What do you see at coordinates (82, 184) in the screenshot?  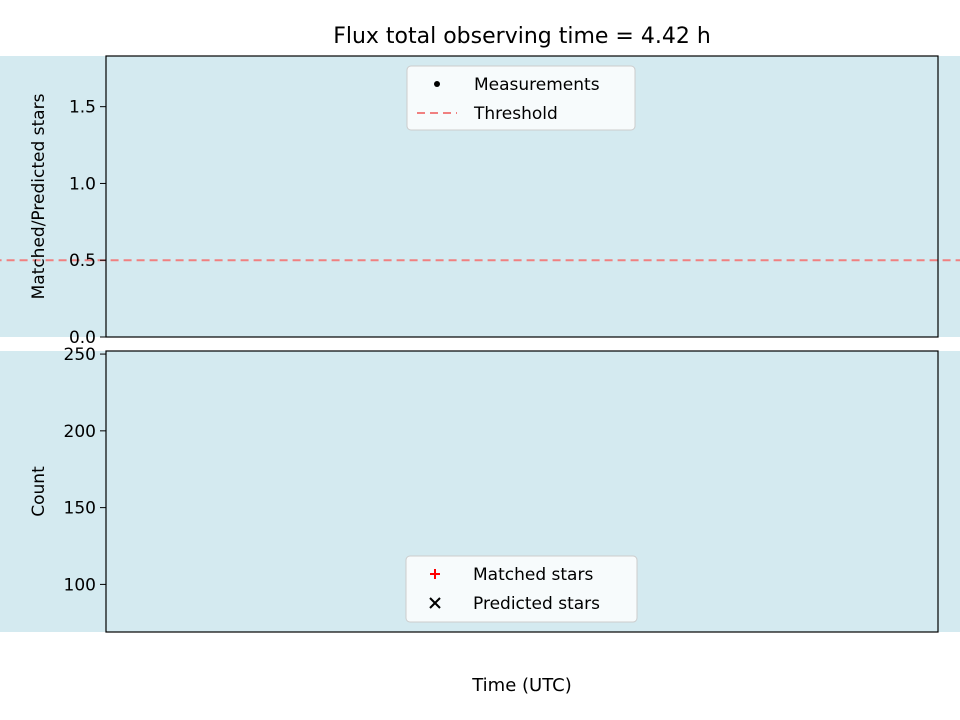 I see `top-ytick-label: 1.0` at bounding box center [82, 184].